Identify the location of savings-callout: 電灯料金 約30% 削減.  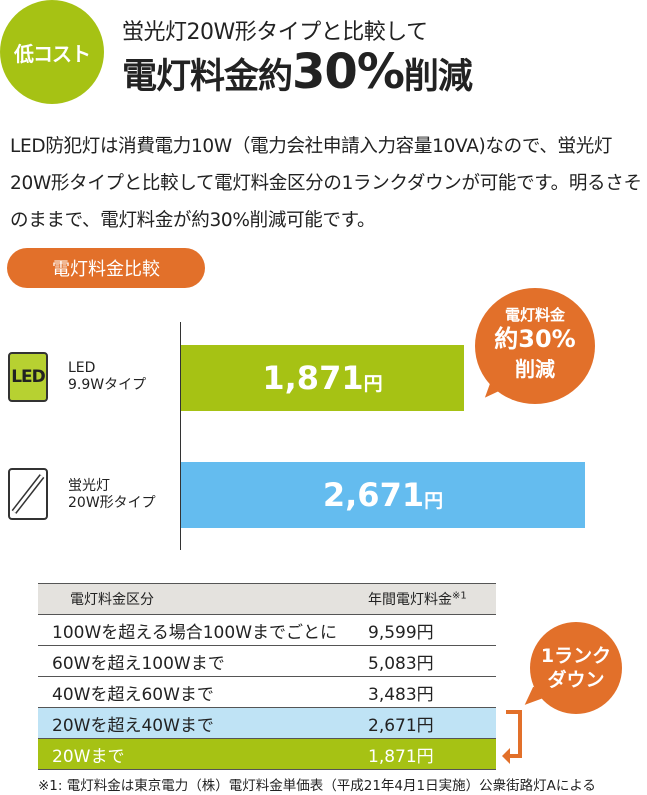
(535, 346).